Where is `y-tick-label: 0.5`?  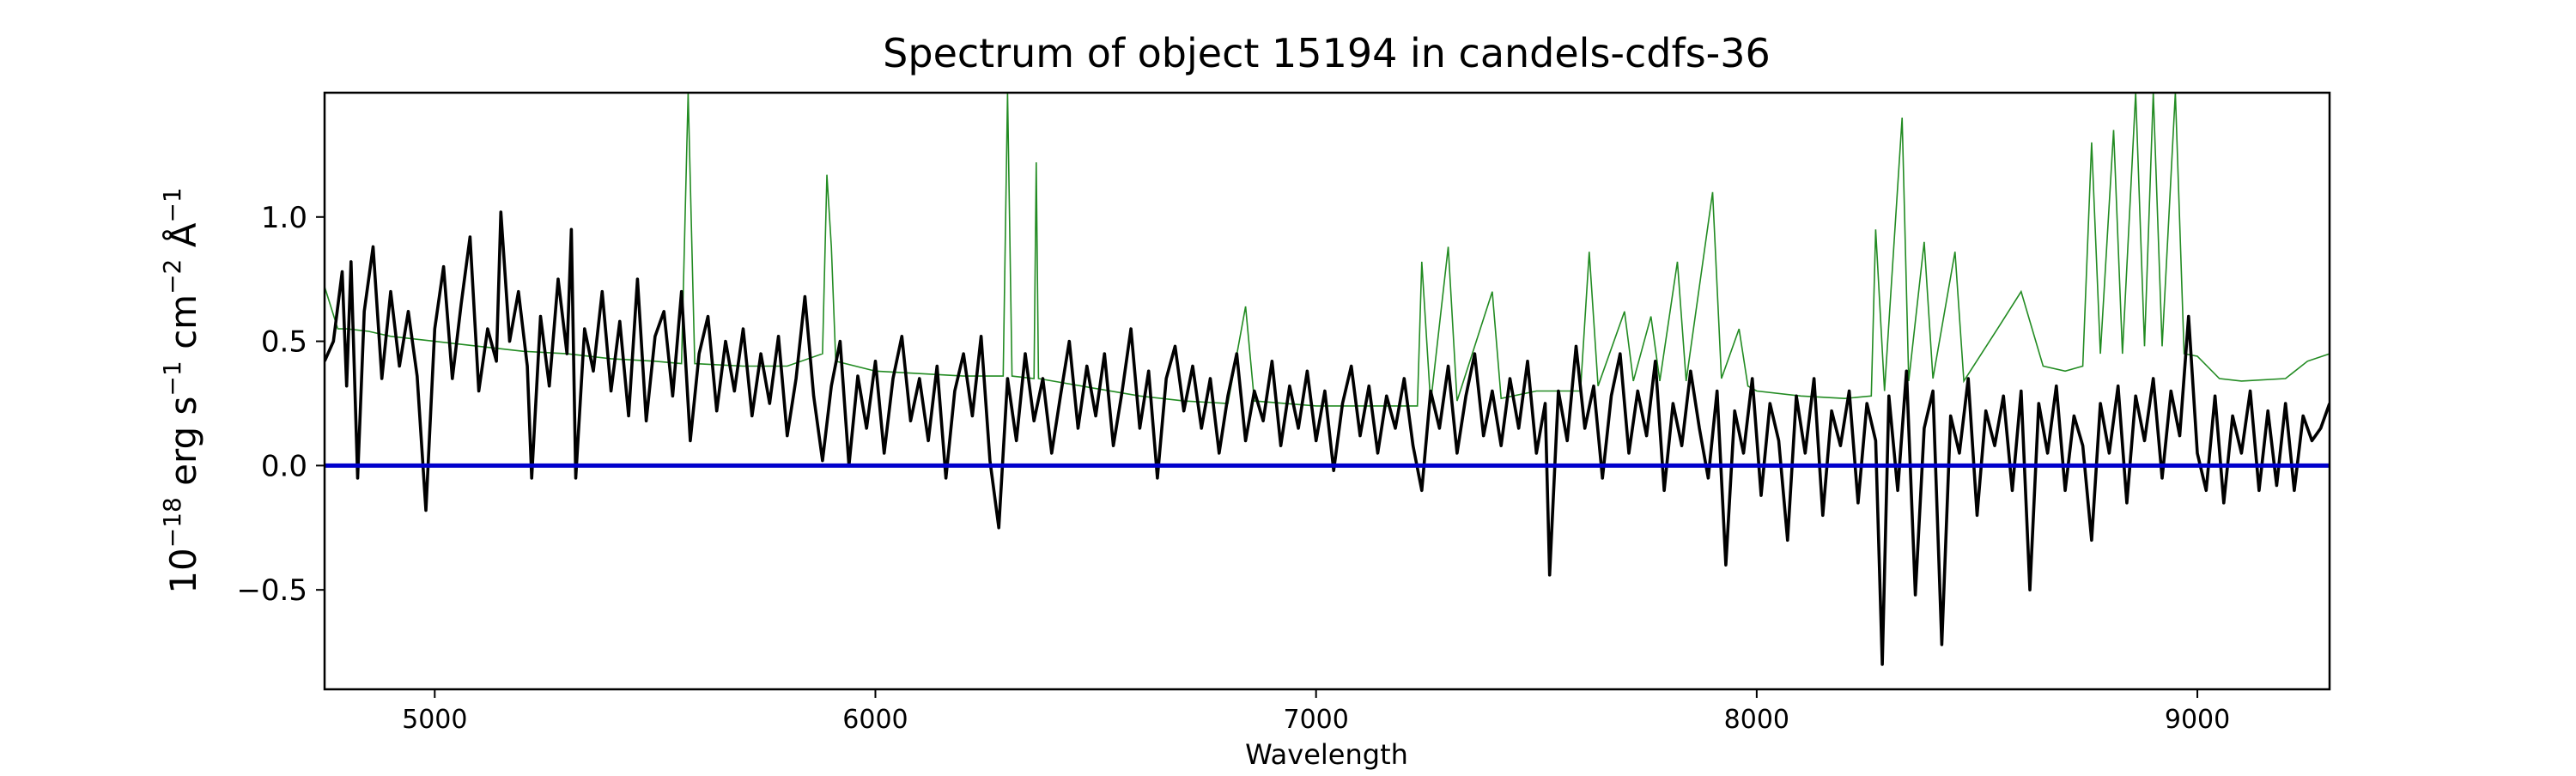
y-tick-label: 0.5 is located at coordinates (284, 343).